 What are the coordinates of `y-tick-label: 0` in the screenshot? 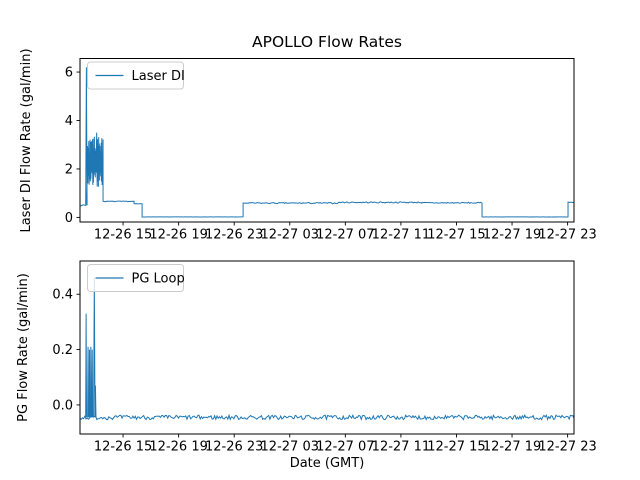 It's located at (69, 218).